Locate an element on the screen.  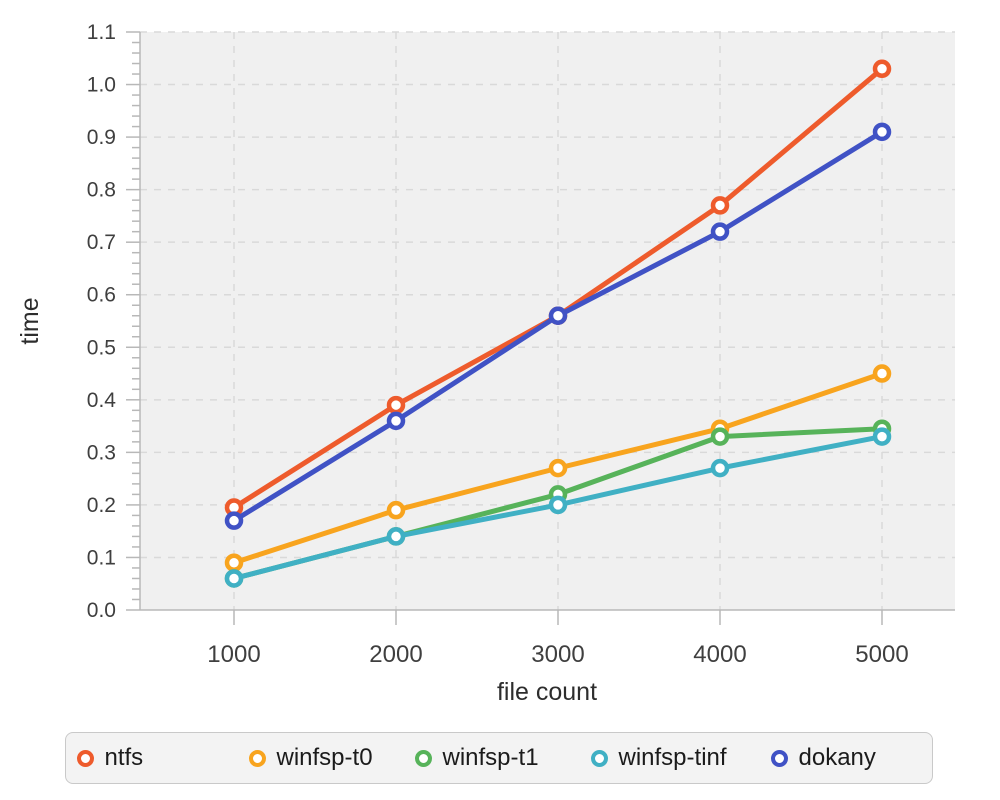
x-tick-label: 5000 is located at coordinates (881, 654).